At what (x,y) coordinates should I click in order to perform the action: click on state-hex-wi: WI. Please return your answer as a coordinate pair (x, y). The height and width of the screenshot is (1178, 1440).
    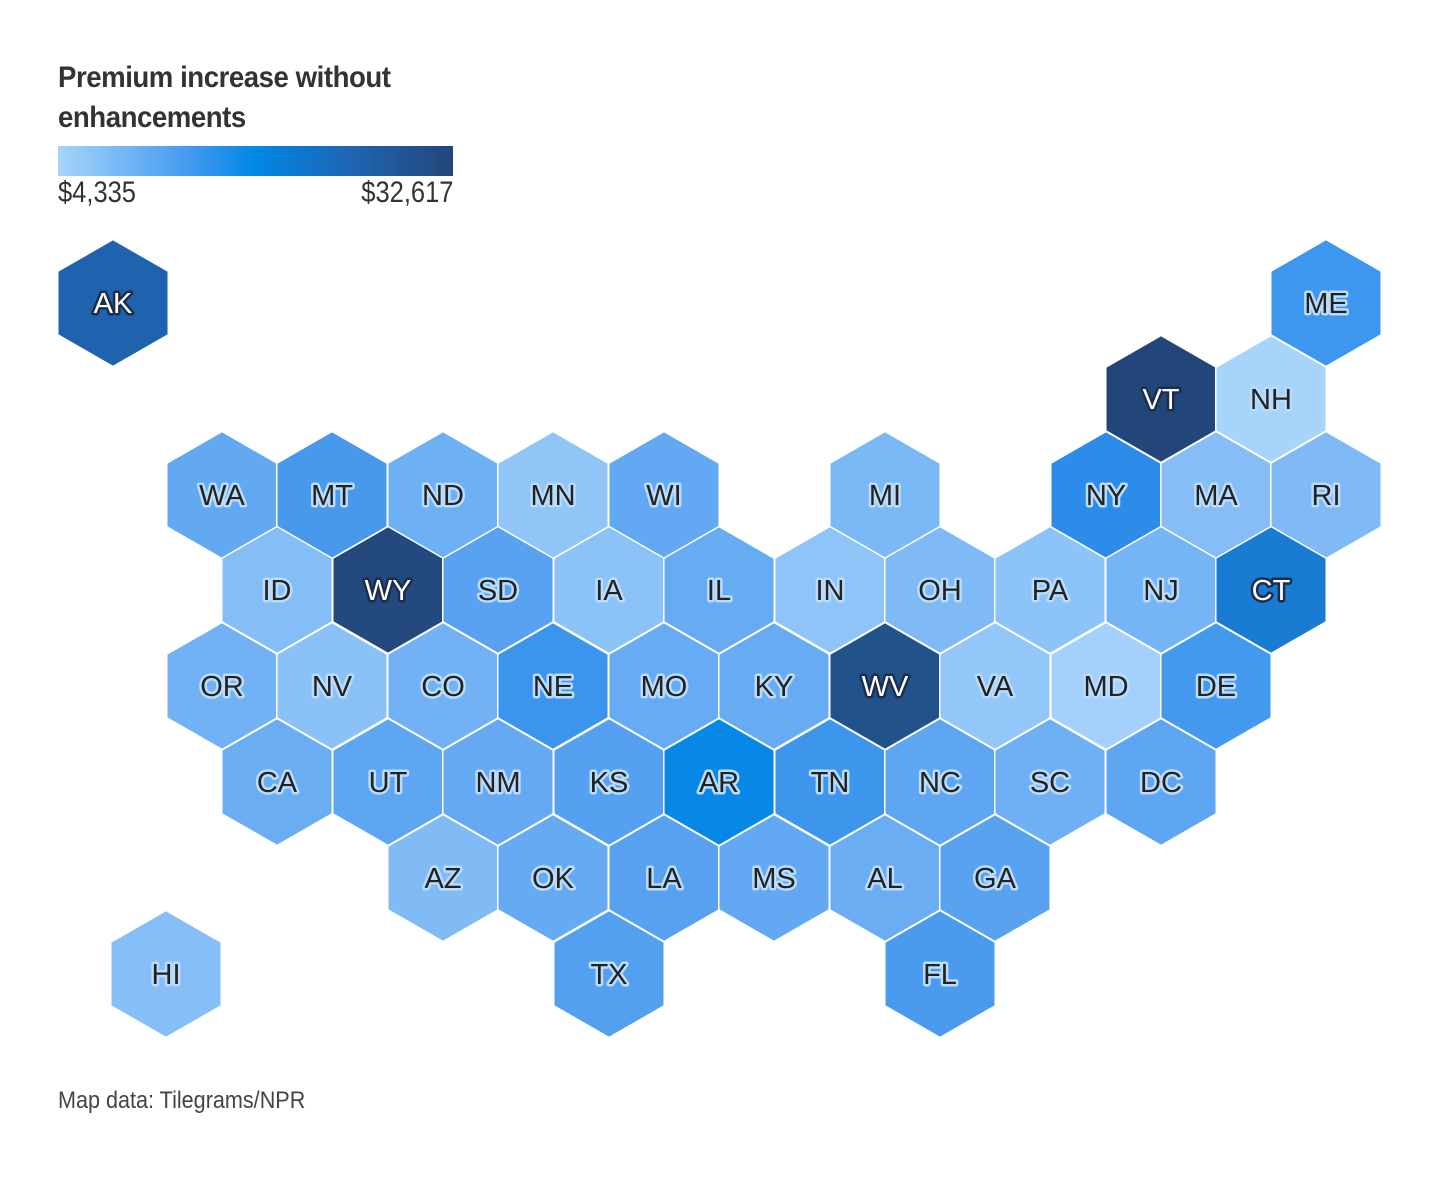
    Looking at the image, I should click on (664, 495).